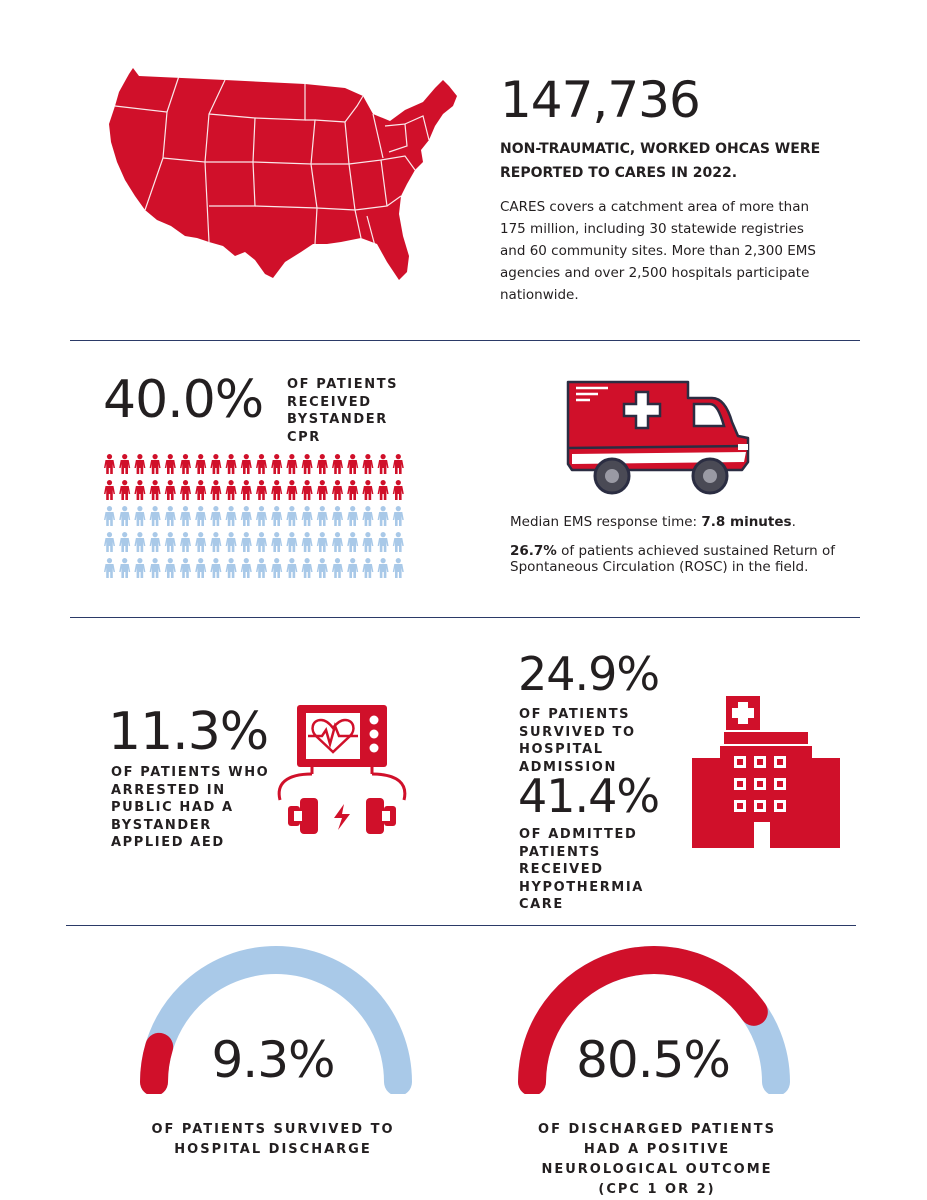 Image resolution: width=927 pixels, height=1200 pixels. I want to click on ambulance-icon, so click(658, 437).